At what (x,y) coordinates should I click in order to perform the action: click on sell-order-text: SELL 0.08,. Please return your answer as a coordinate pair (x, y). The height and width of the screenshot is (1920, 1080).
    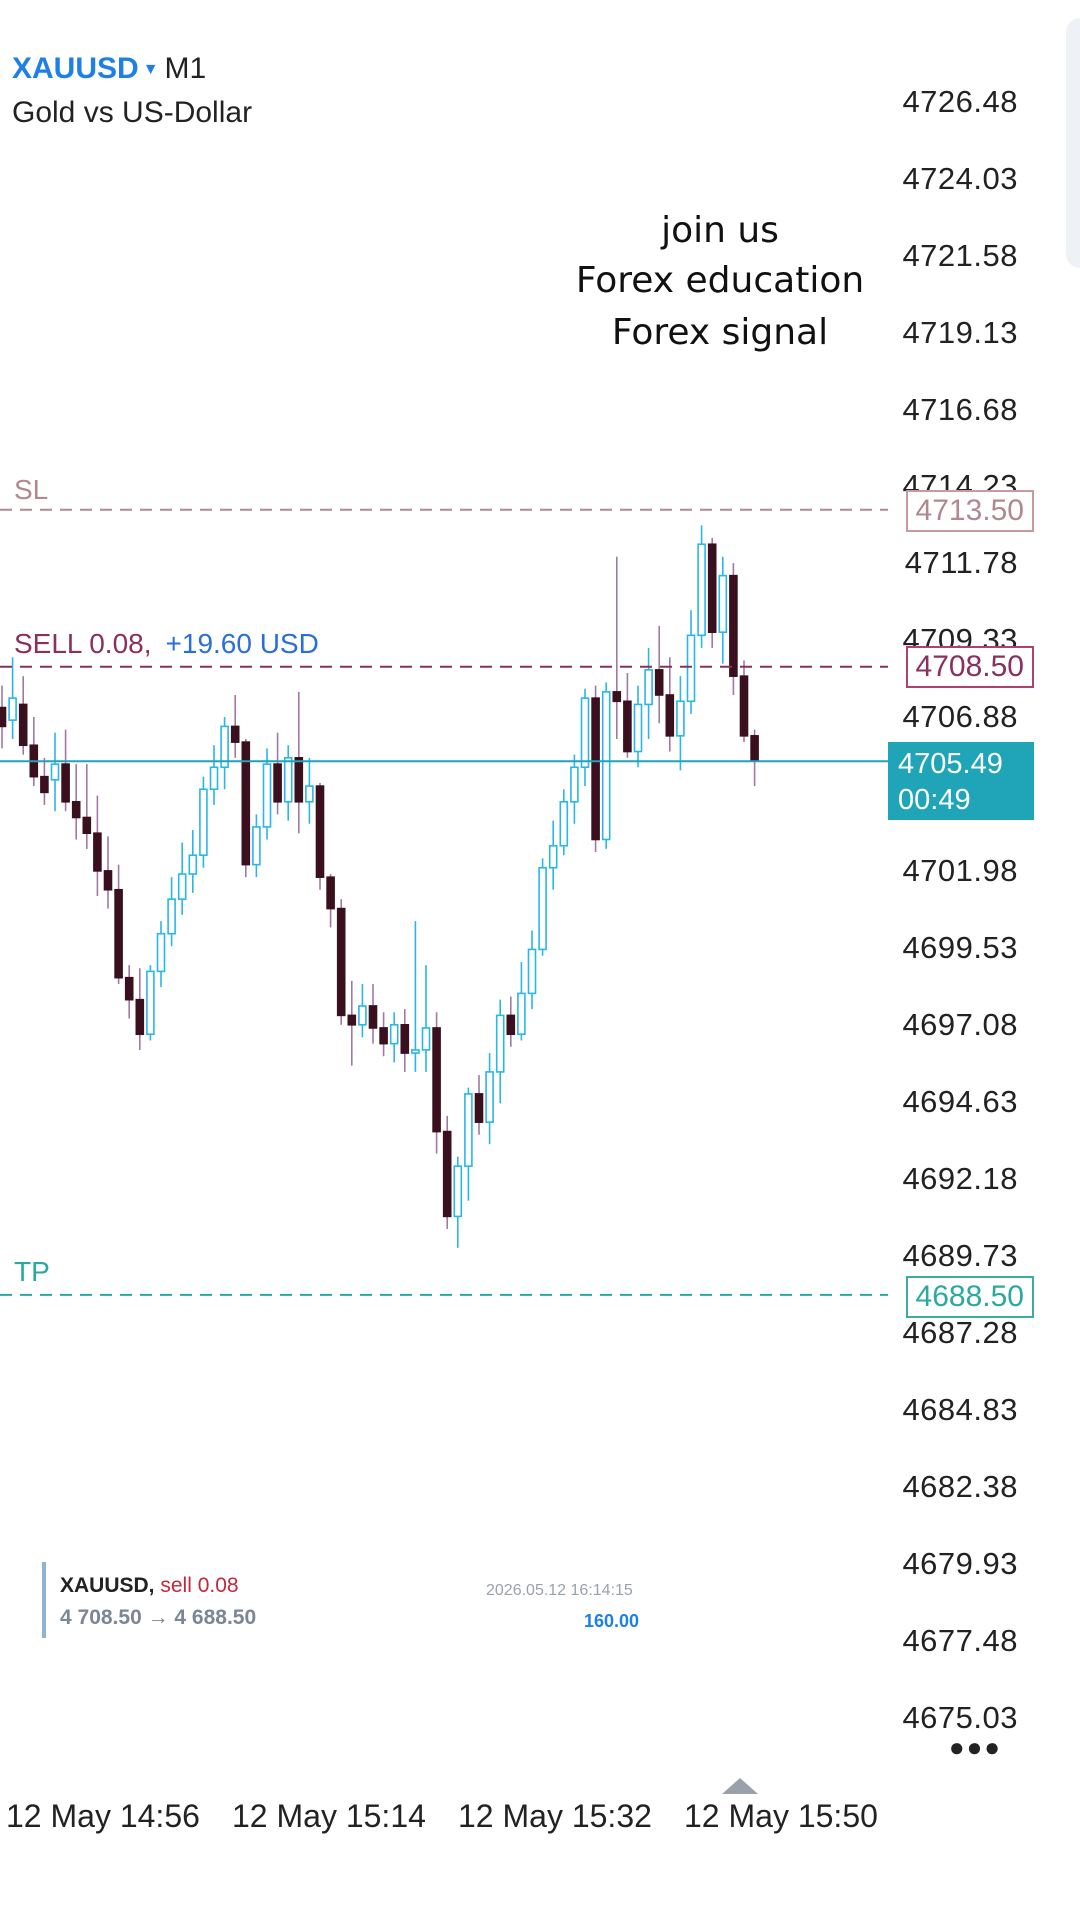
    Looking at the image, I should click on (83, 643).